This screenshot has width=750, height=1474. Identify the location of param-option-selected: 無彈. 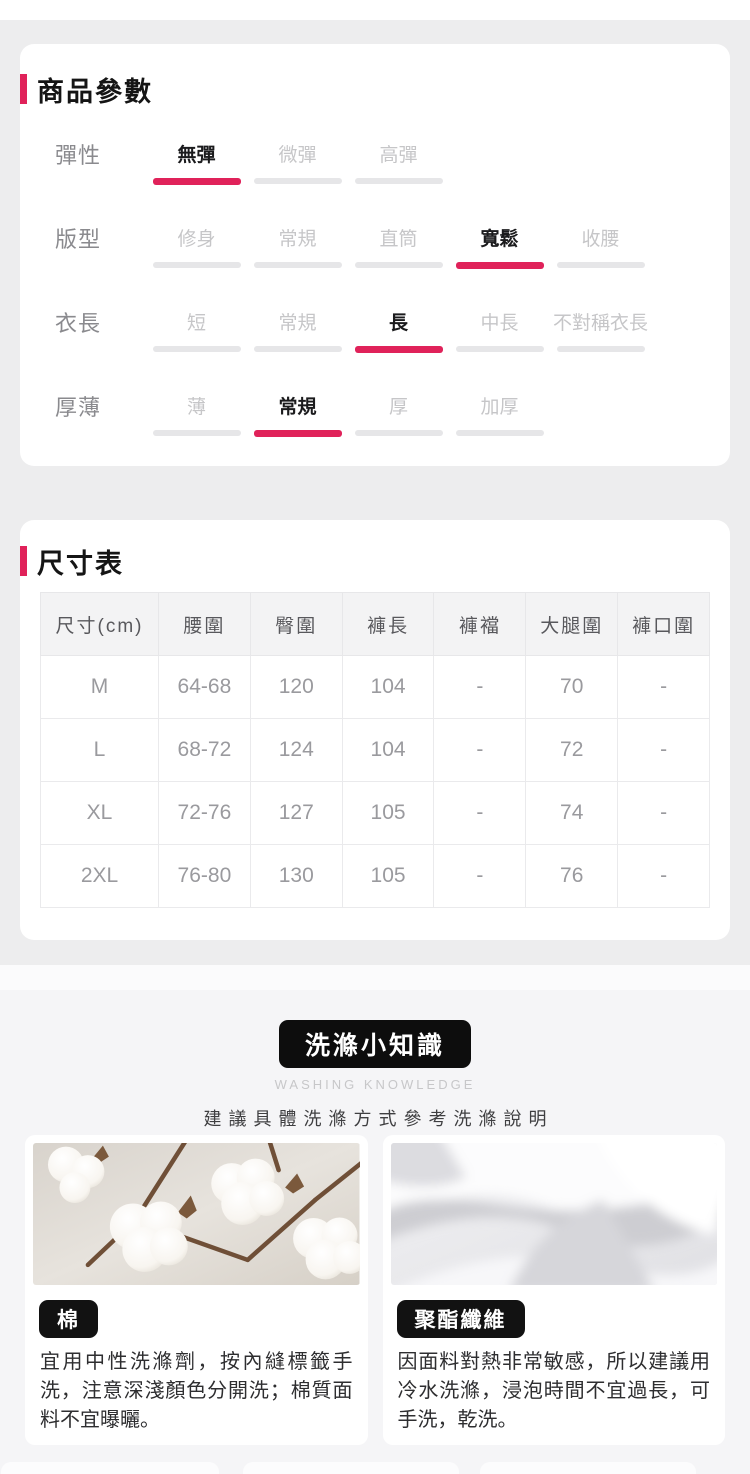
(196, 178).